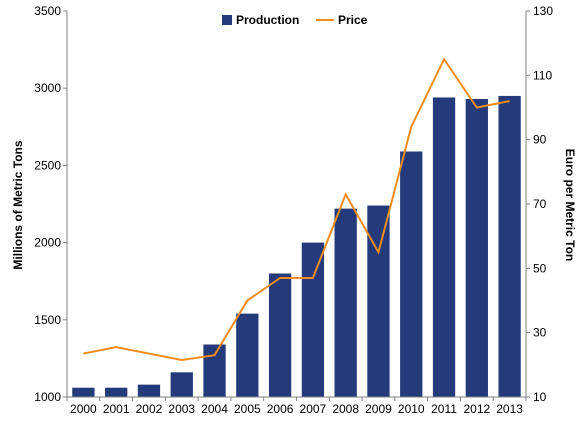 This screenshot has width=587, height=425. What do you see at coordinates (149, 390) in the screenshot?
I see `bar-production-2002` at bounding box center [149, 390].